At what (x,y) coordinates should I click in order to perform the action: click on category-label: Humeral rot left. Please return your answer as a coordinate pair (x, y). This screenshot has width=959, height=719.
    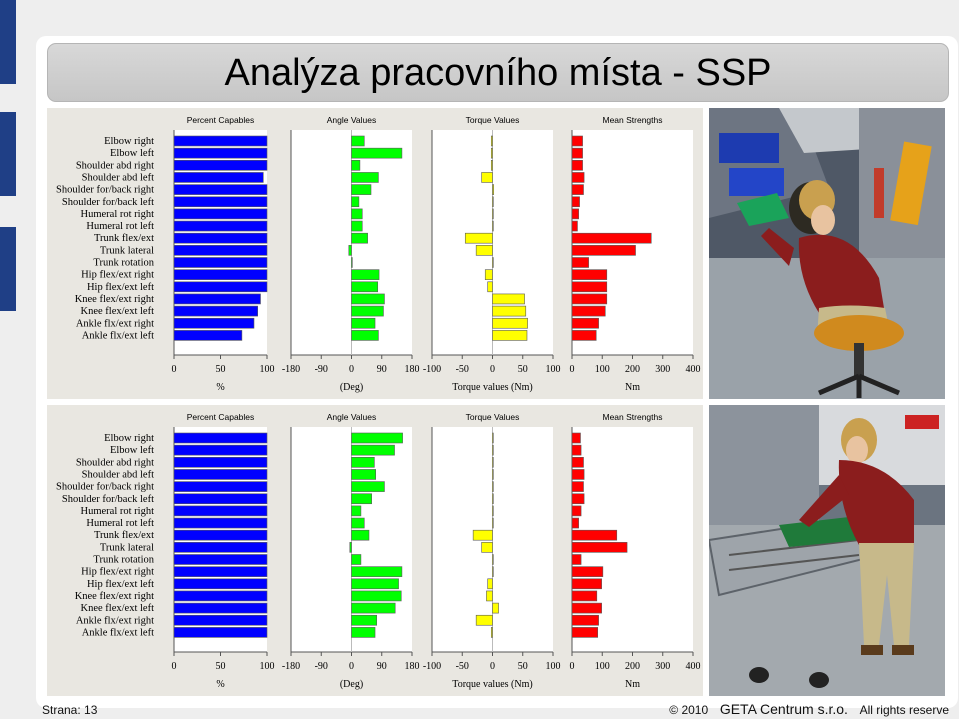
    Looking at the image, I should click on (120, 226).